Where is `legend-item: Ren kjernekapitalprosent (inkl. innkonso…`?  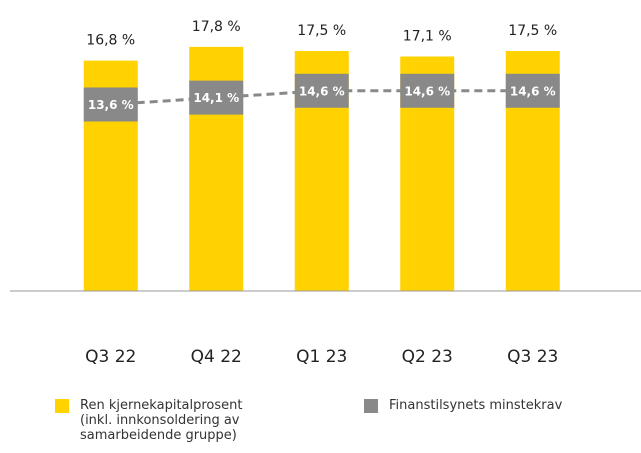 legend-item: Ren kjernekapitalprosent (inkl. innkonso… is located at coordinates (162, 420).